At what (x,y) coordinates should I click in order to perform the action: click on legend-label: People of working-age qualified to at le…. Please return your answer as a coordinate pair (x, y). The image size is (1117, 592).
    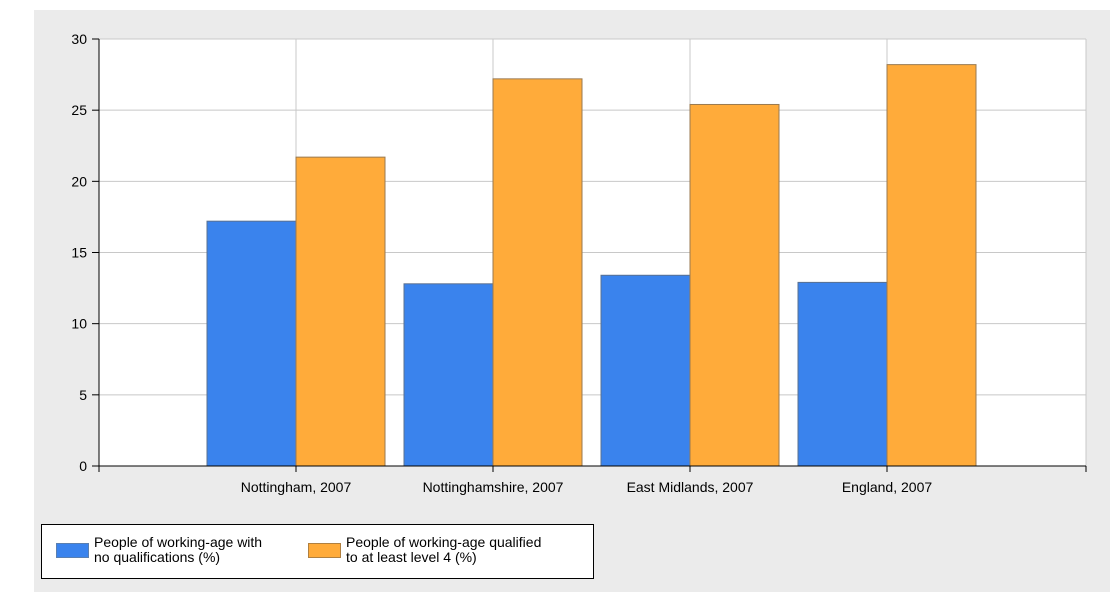
    Looking at the image, I should click on (444, 549).